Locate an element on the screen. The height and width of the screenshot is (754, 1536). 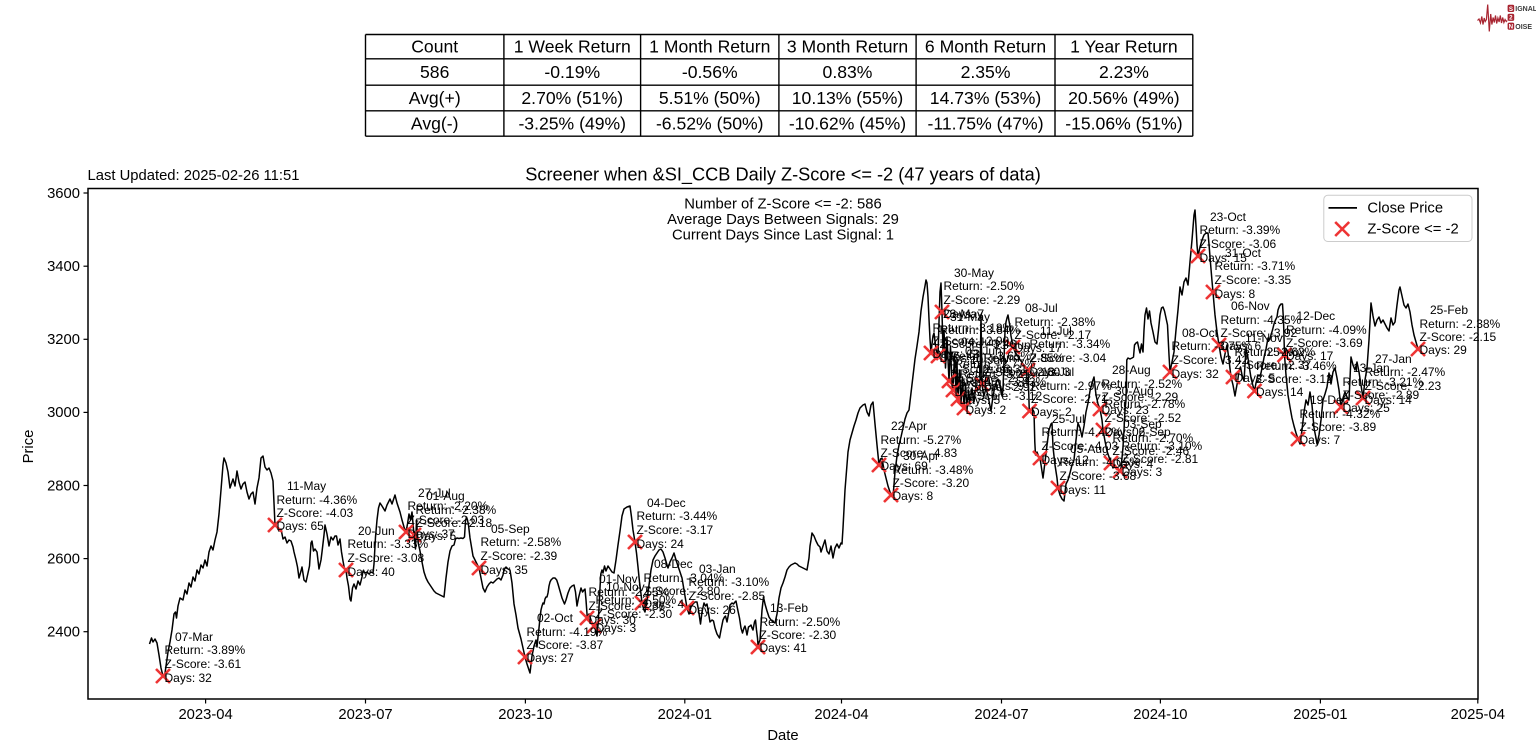
svg-text: Z-Score: -3.68 is located at coordinates (1098, 476).